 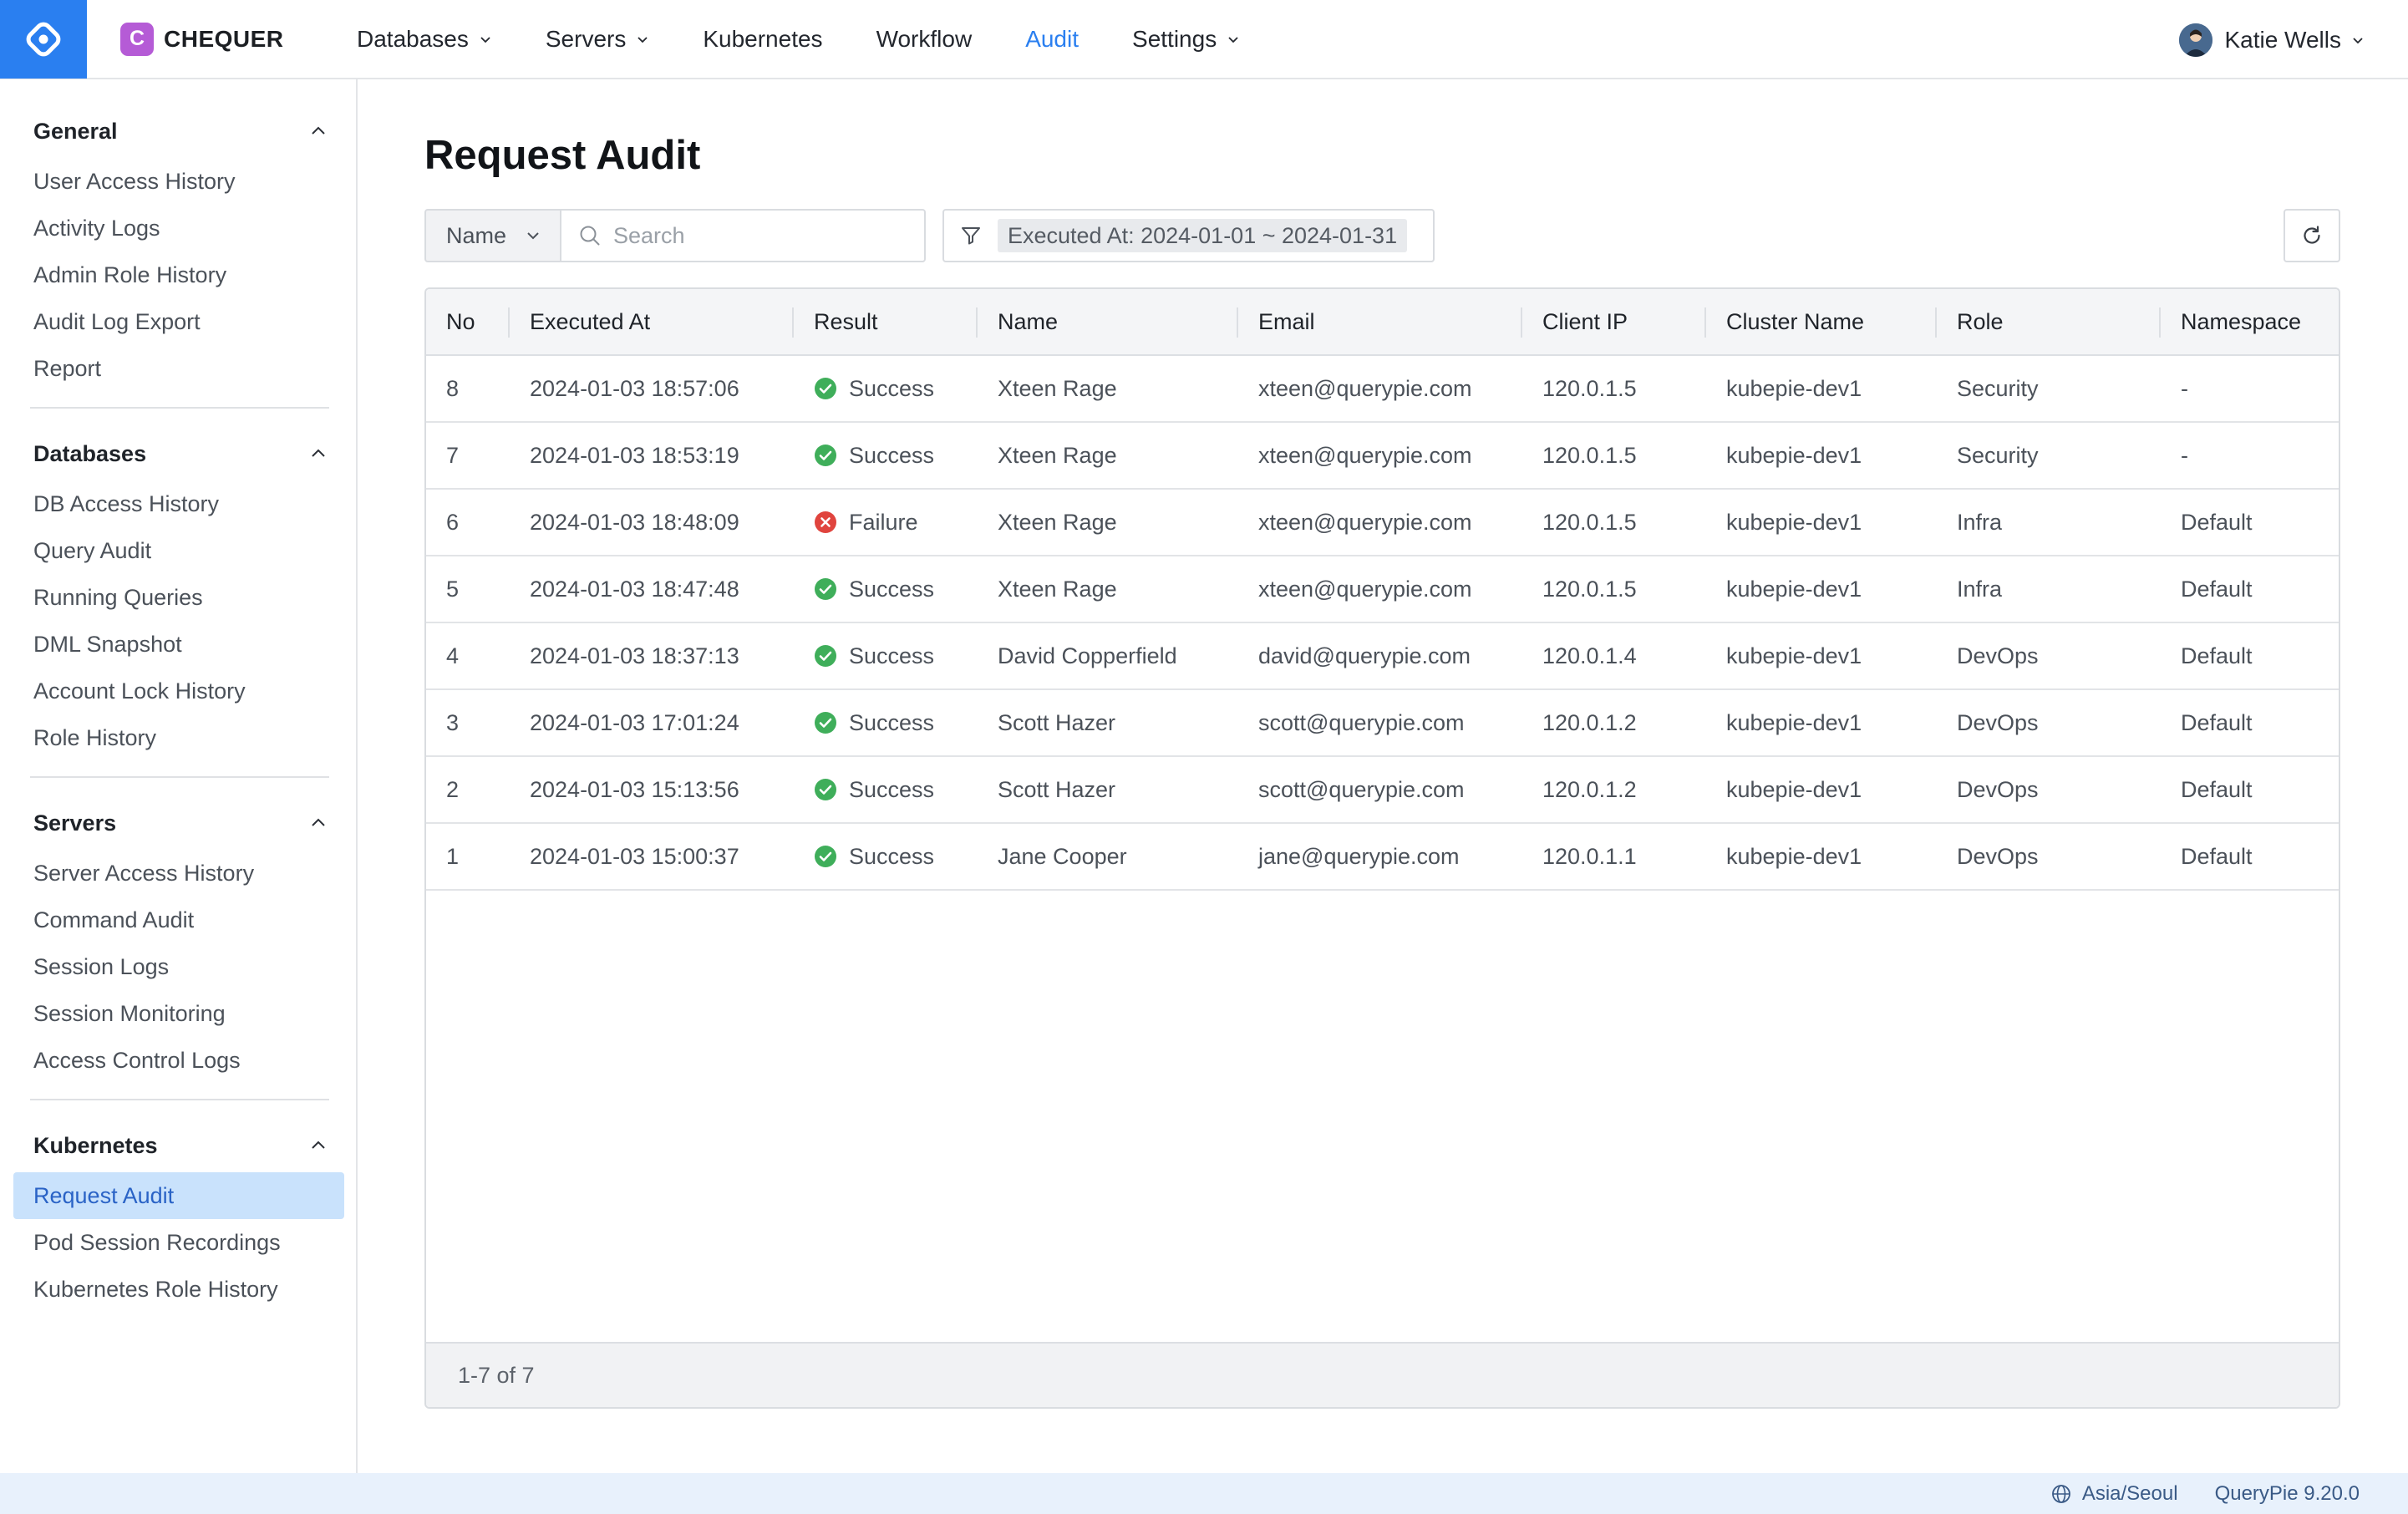 I want to click on cell-executed-at: 2024-01-03 18:57:06, so click(x=634, y=388).